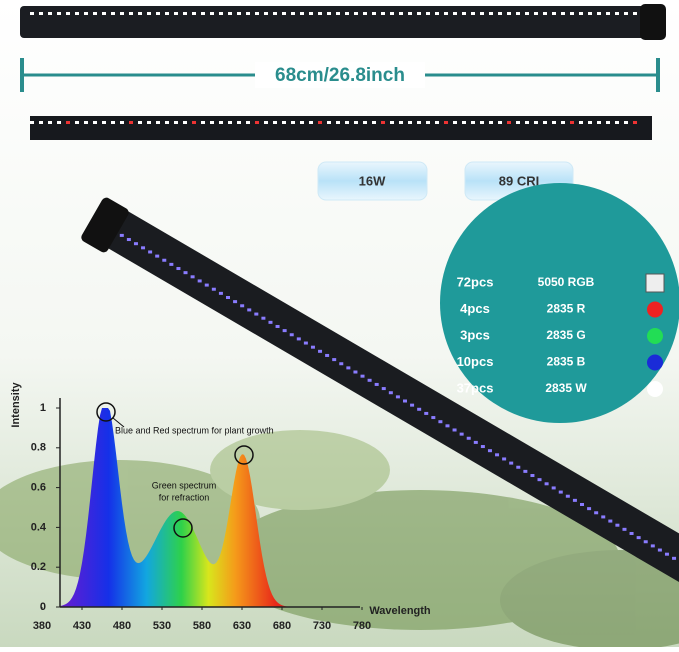 The width and height of the screenshot is (679, 652). I want to click on x-tick-label: 630, so click(242, 626).